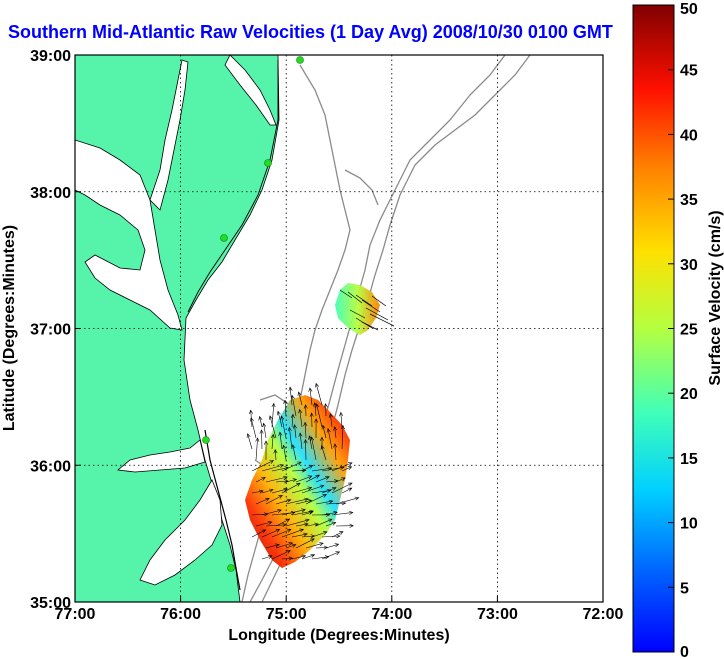 The width and height of the screenshot is (724, 659). Describe the element at coordinates (9, 328) in the screenshot. I see `y-axis-title: Latitude (Degrees:Minutes)` at that location.